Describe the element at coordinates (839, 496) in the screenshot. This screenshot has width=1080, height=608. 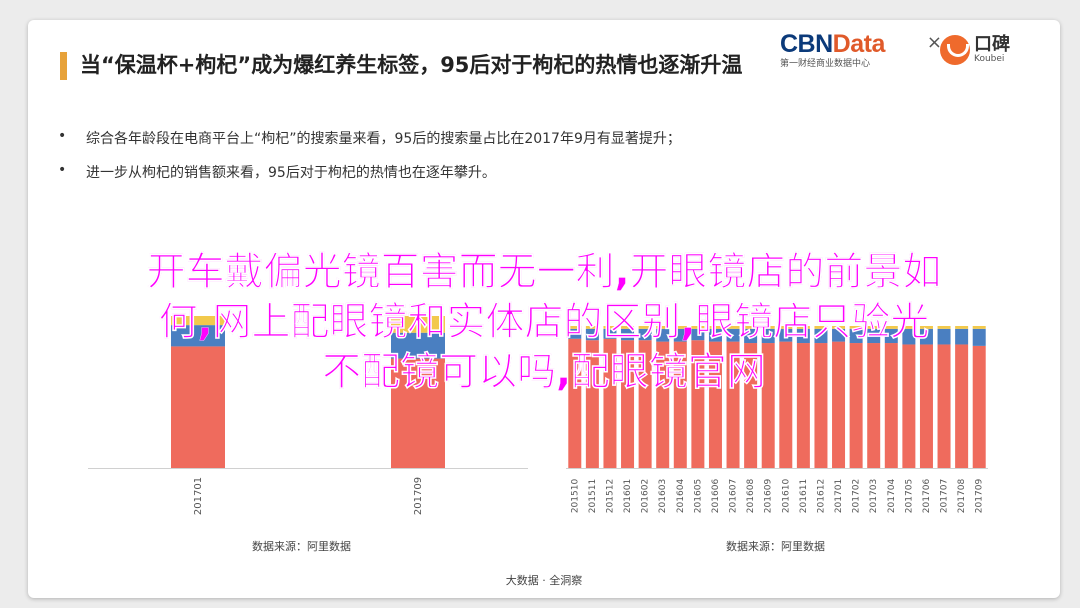
I see `right-tick-label: 201701` at that location.